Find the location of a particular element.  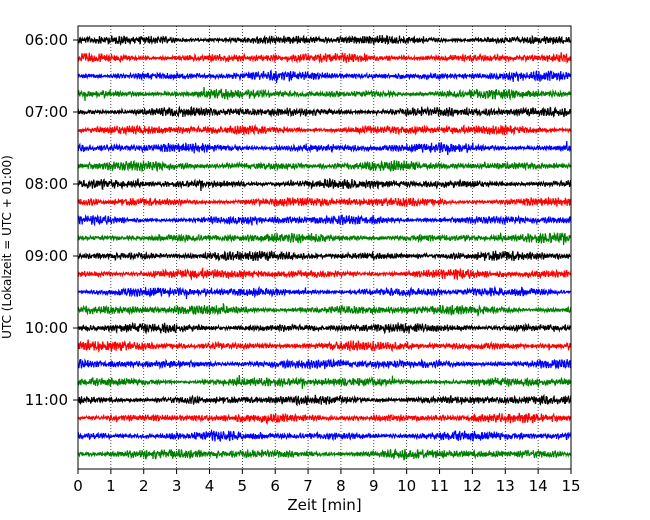

y-tick-label: 10:00 is located at coordinates (46, 328).